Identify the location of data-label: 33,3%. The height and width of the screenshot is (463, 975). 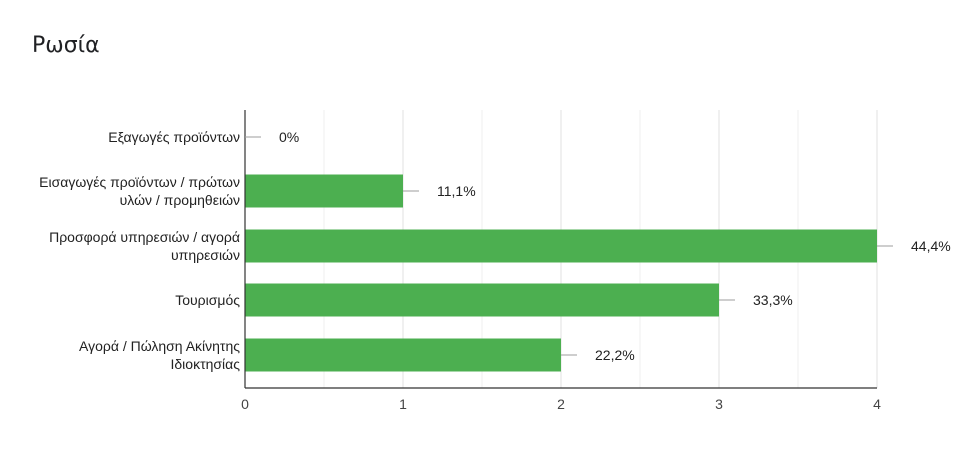
(773, 300).